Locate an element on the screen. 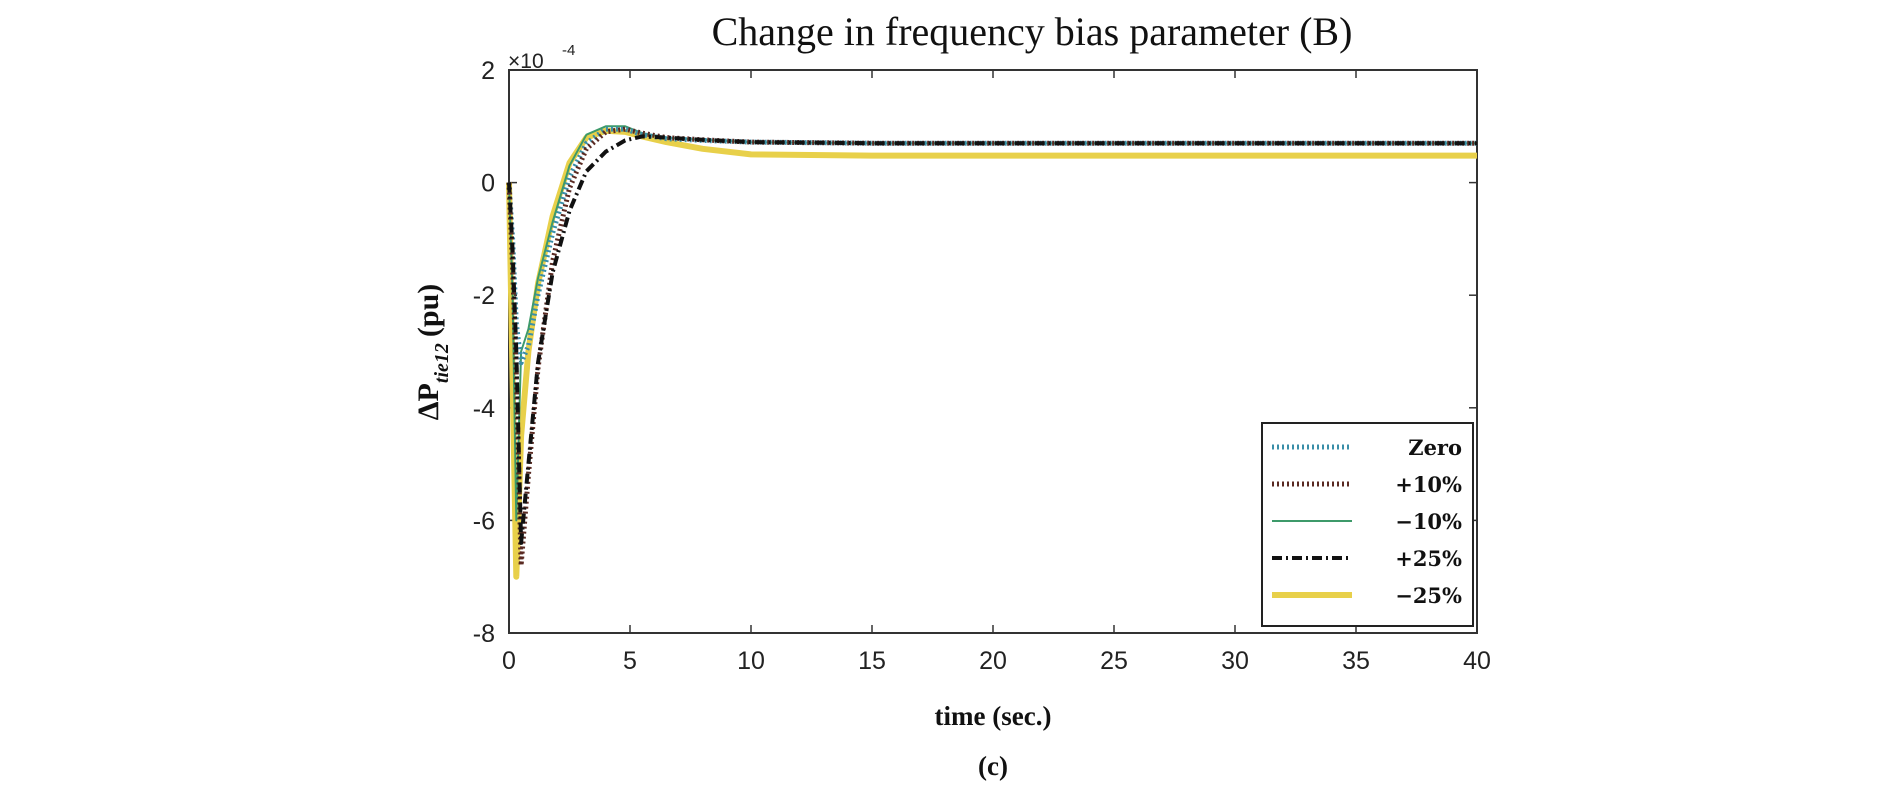 The image size is (1900, 785). x-tick-label: 30 is located at coordinates (1235, 661).